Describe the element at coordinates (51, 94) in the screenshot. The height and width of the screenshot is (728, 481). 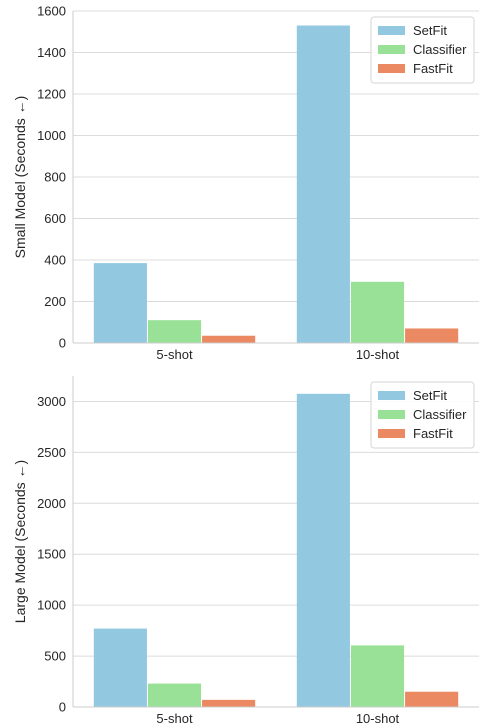
I see `y-tick-label: 1200` at that location.